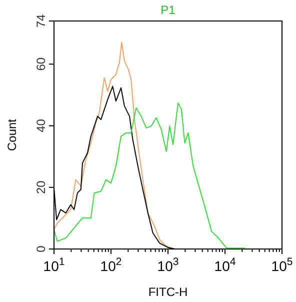  Describe the element at coordinates (41, 125) in the screenshot. I see `y-tick-label: 40` at that location.